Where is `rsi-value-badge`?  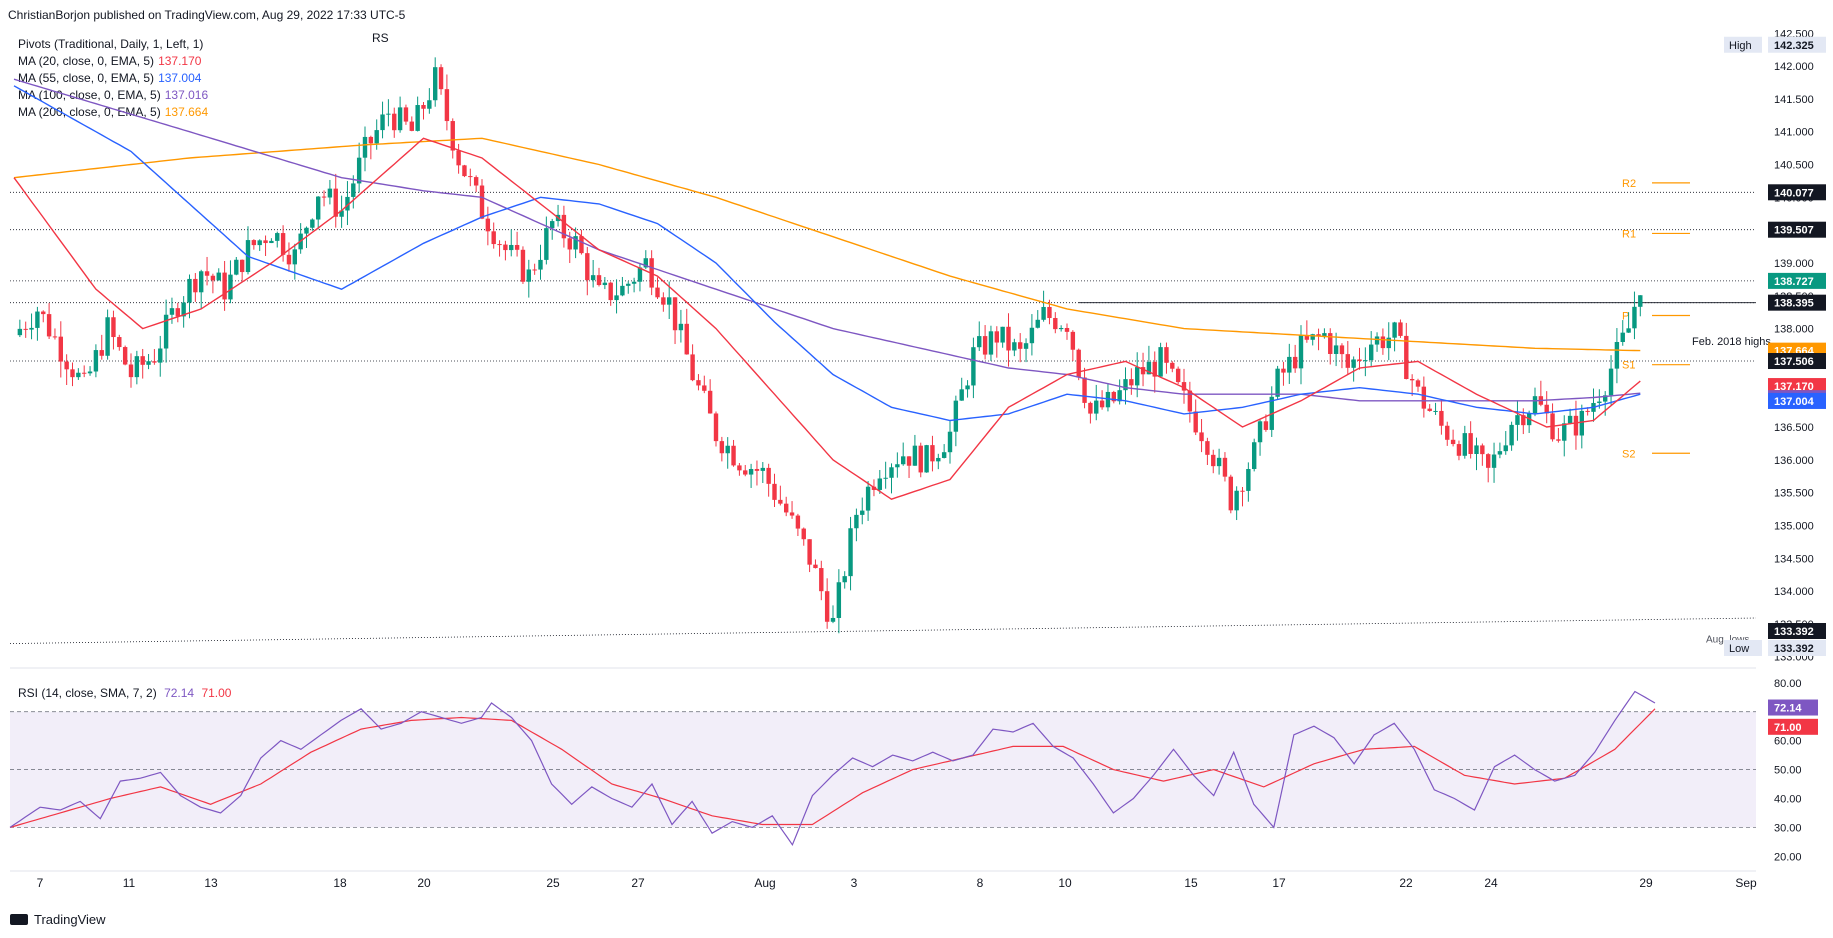 rsi-value-badge is located at coordinates (1793, 726).